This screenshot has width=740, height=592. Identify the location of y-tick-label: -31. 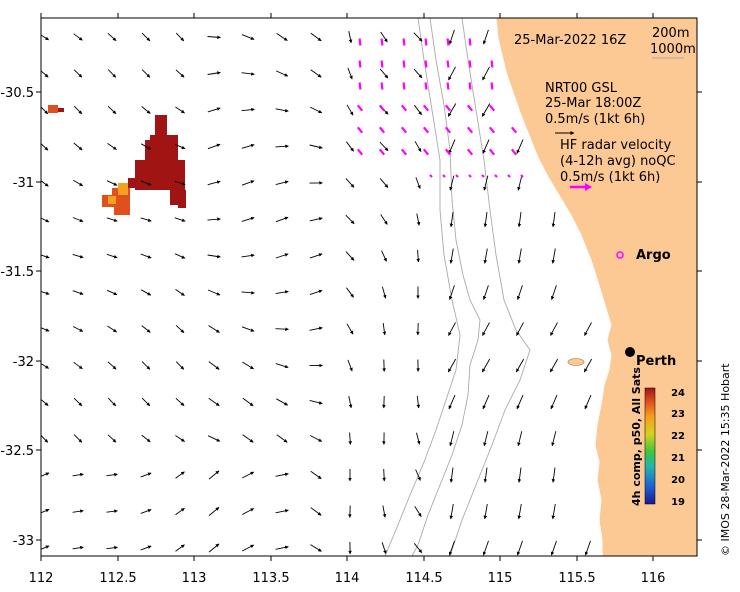
(23, 183).